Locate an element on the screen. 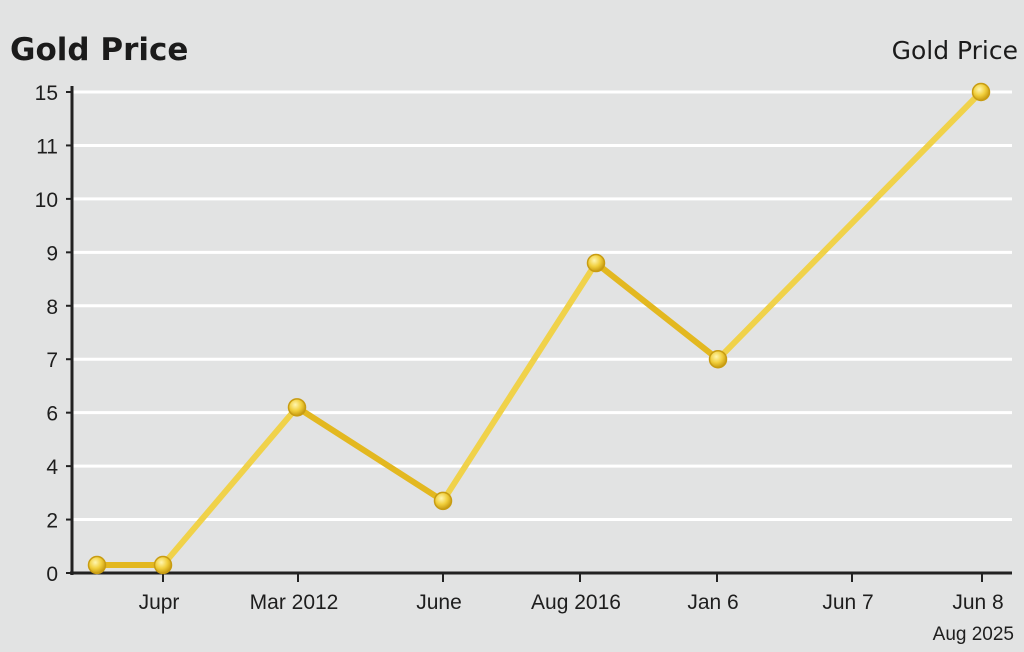  y-tick-label: 11 is located at coordinates (47, 146).